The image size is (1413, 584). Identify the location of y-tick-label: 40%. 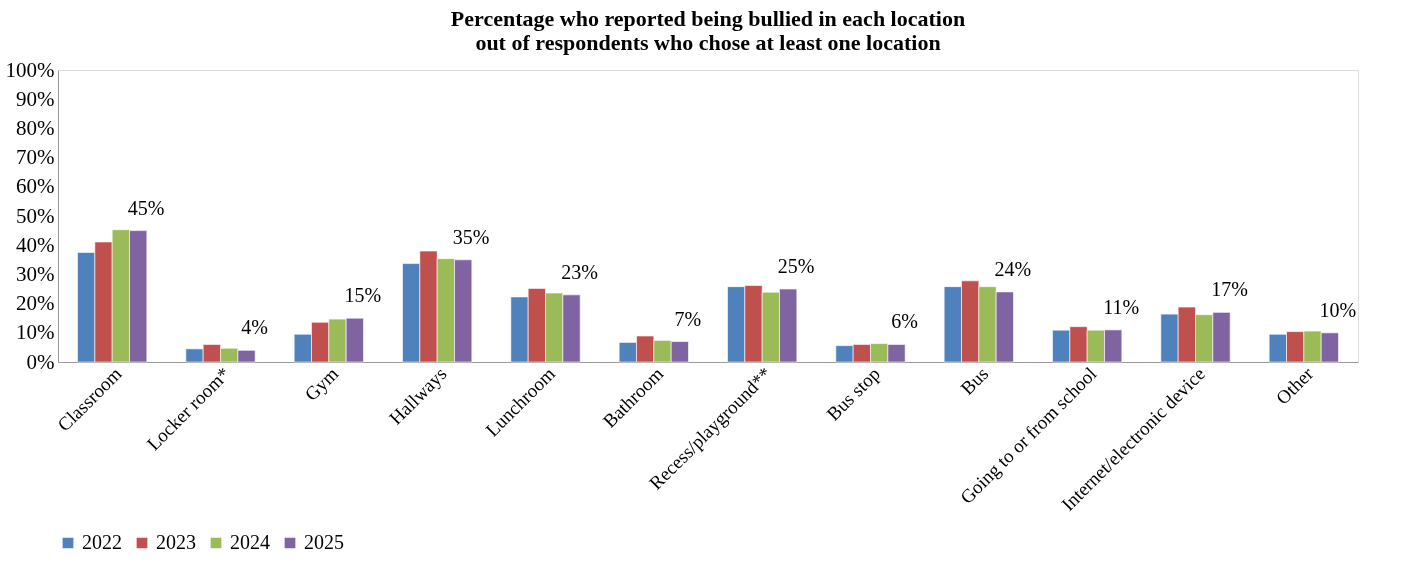
(35, 244).